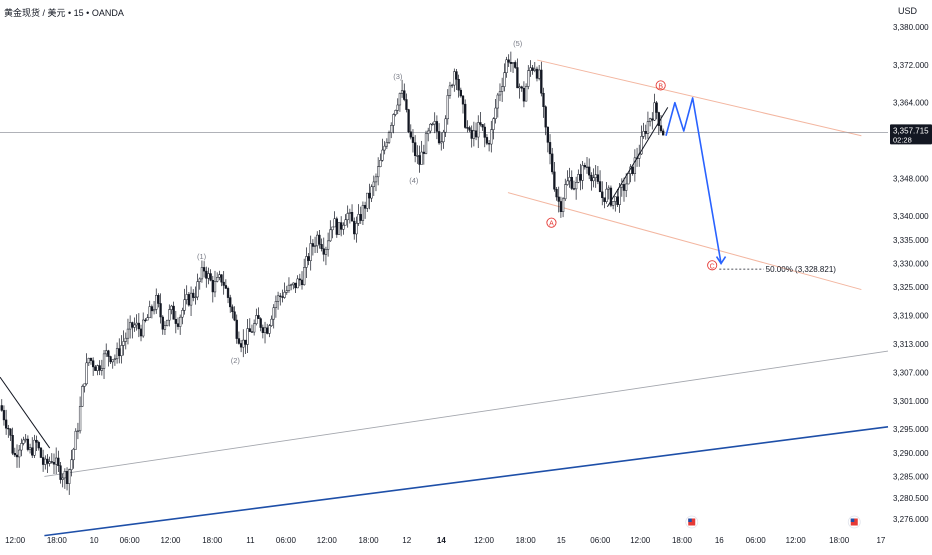 The height and width of the screenshot is (555, 932). I want to click on channel-upper-line, so click(699, 98).